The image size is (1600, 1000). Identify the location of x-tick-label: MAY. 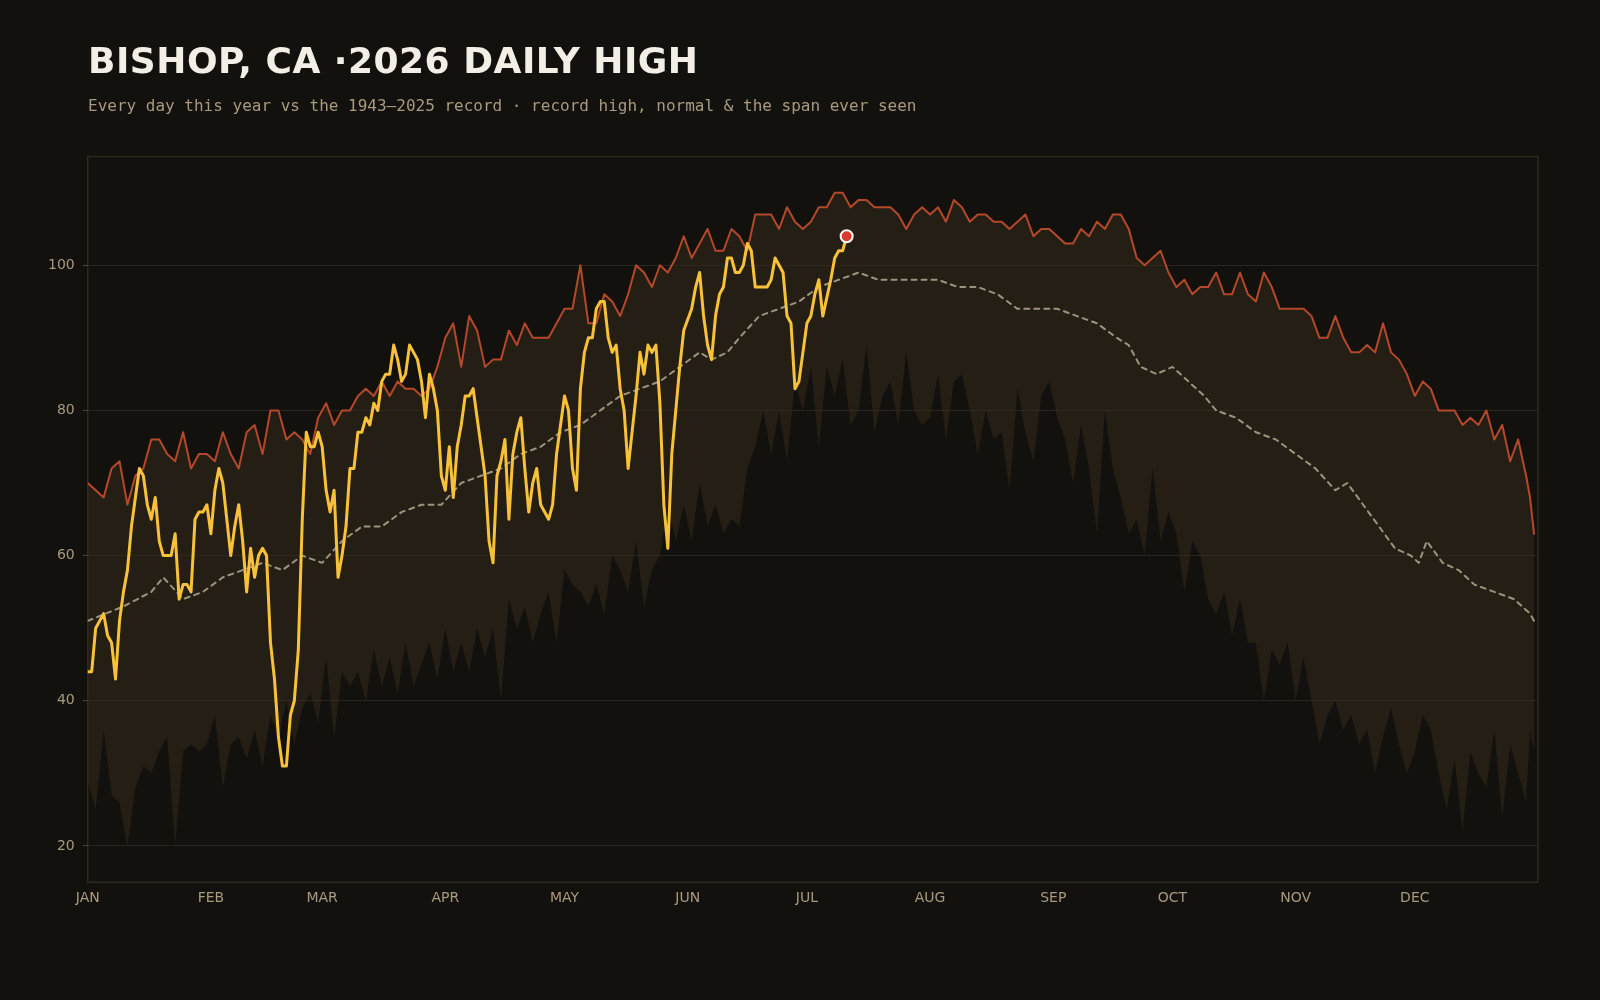
(564, 897).